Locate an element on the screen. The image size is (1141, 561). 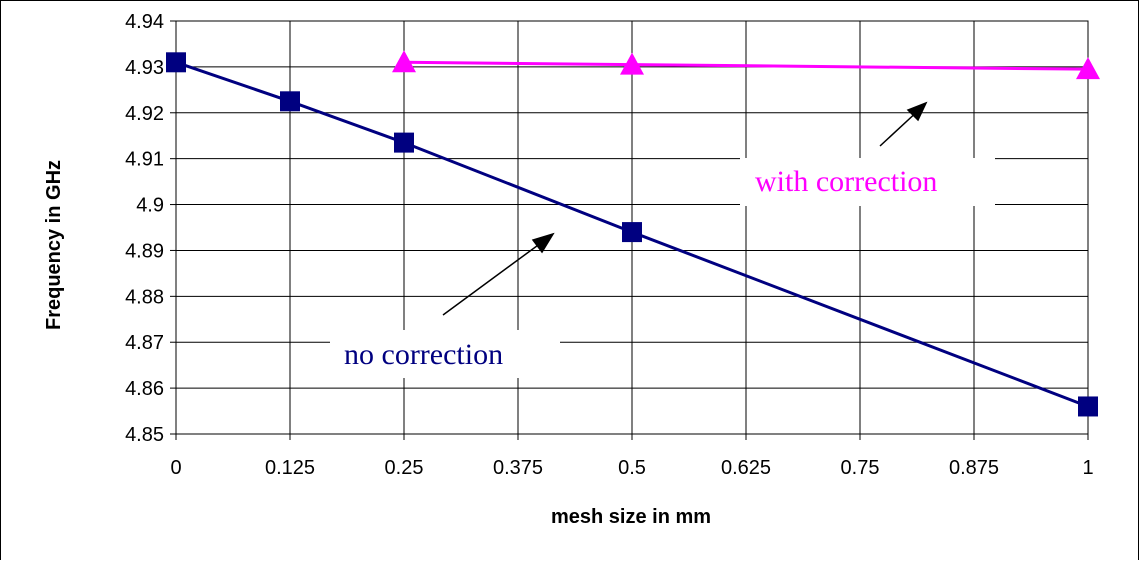
y-tick-label: 4.89 is located at coordinates (144, 251).